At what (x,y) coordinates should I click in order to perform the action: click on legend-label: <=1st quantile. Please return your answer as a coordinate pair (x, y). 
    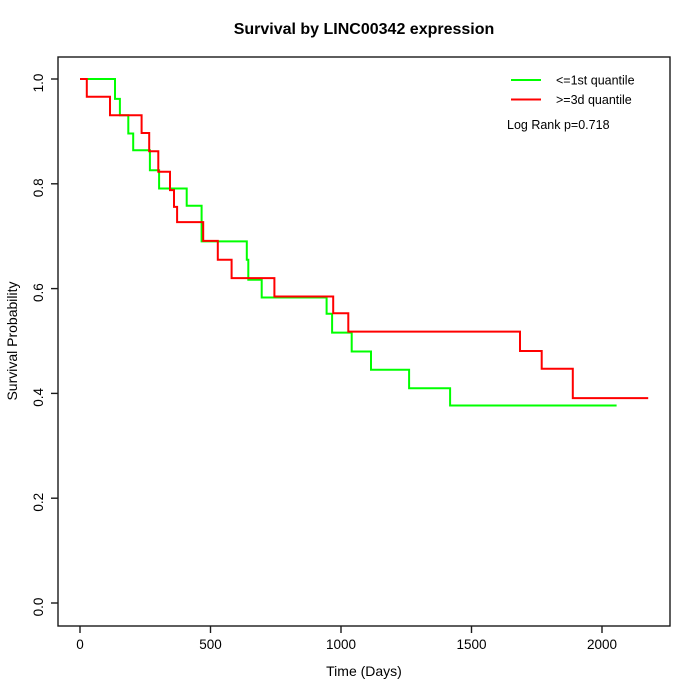
    Looking at the image, I should click on (595, 81).